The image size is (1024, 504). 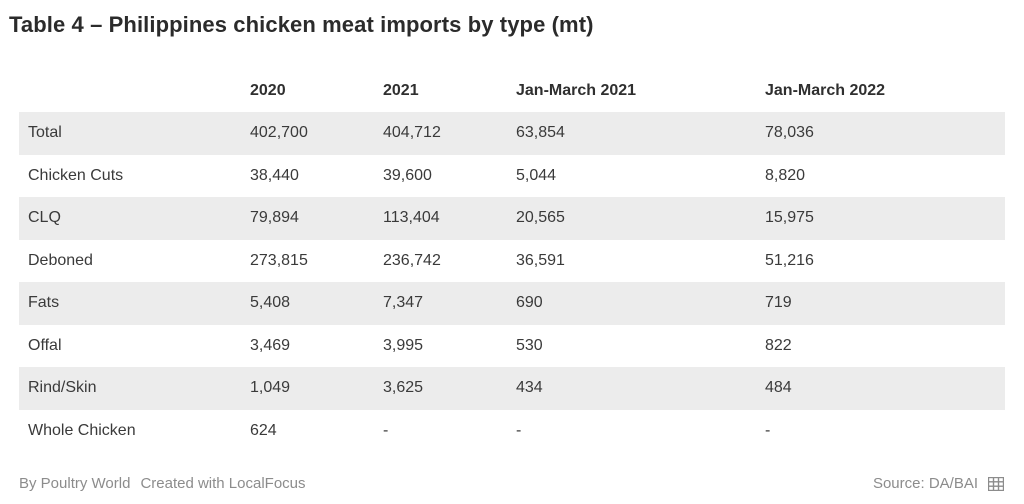 I want to click on table-cell: 484, so click(x=778, y=388).